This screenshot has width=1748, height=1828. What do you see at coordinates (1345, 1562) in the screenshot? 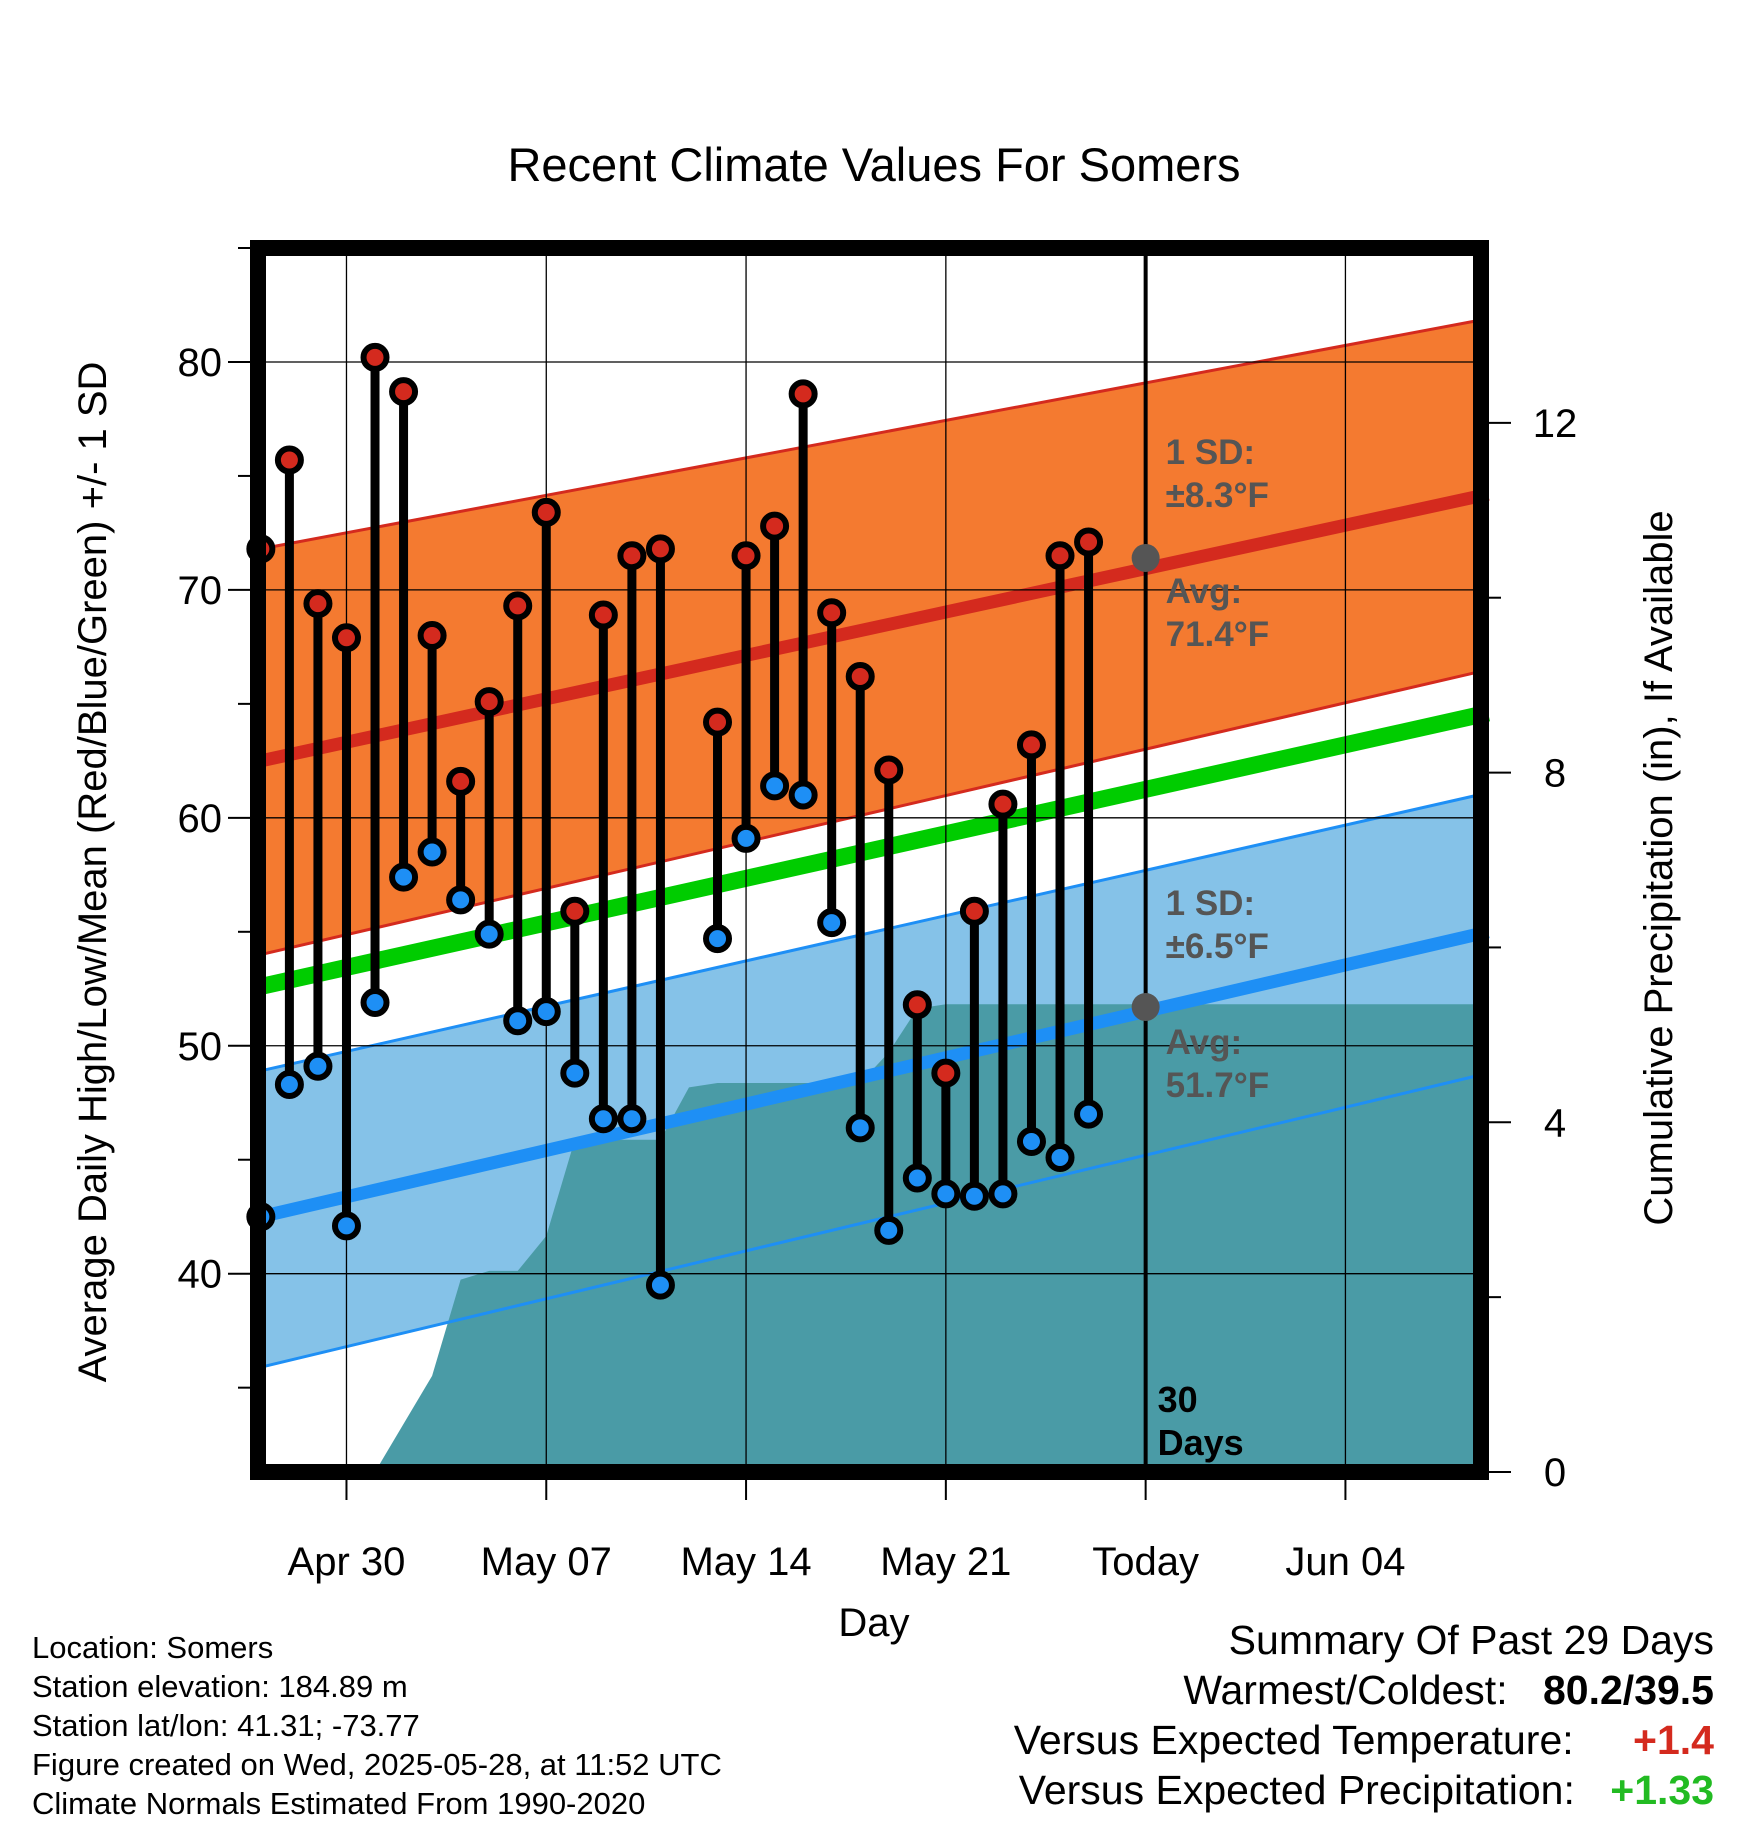
I see `x-tick-label: Jun 04` at bounding box center [1345, 1562].